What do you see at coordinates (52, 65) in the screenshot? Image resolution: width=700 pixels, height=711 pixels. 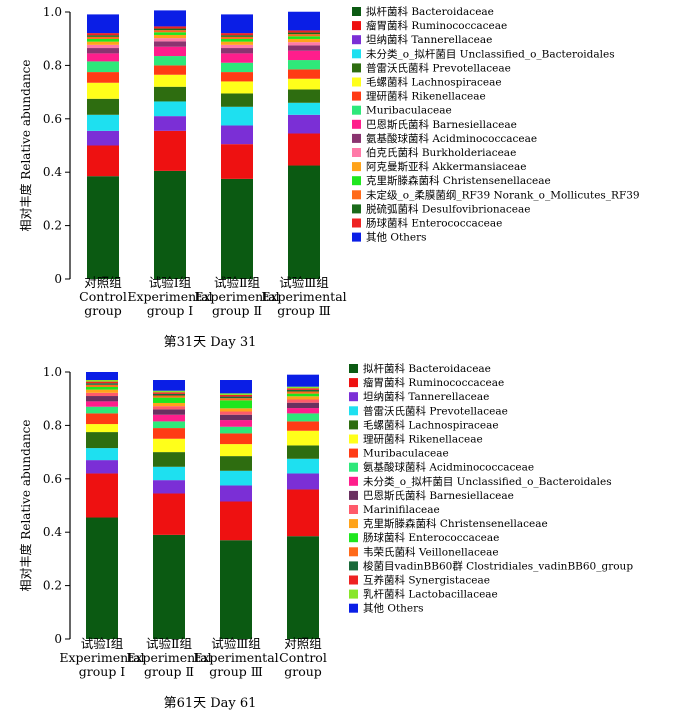 I see `y-tick-label: 0.8` at bounding box center [52, 65].